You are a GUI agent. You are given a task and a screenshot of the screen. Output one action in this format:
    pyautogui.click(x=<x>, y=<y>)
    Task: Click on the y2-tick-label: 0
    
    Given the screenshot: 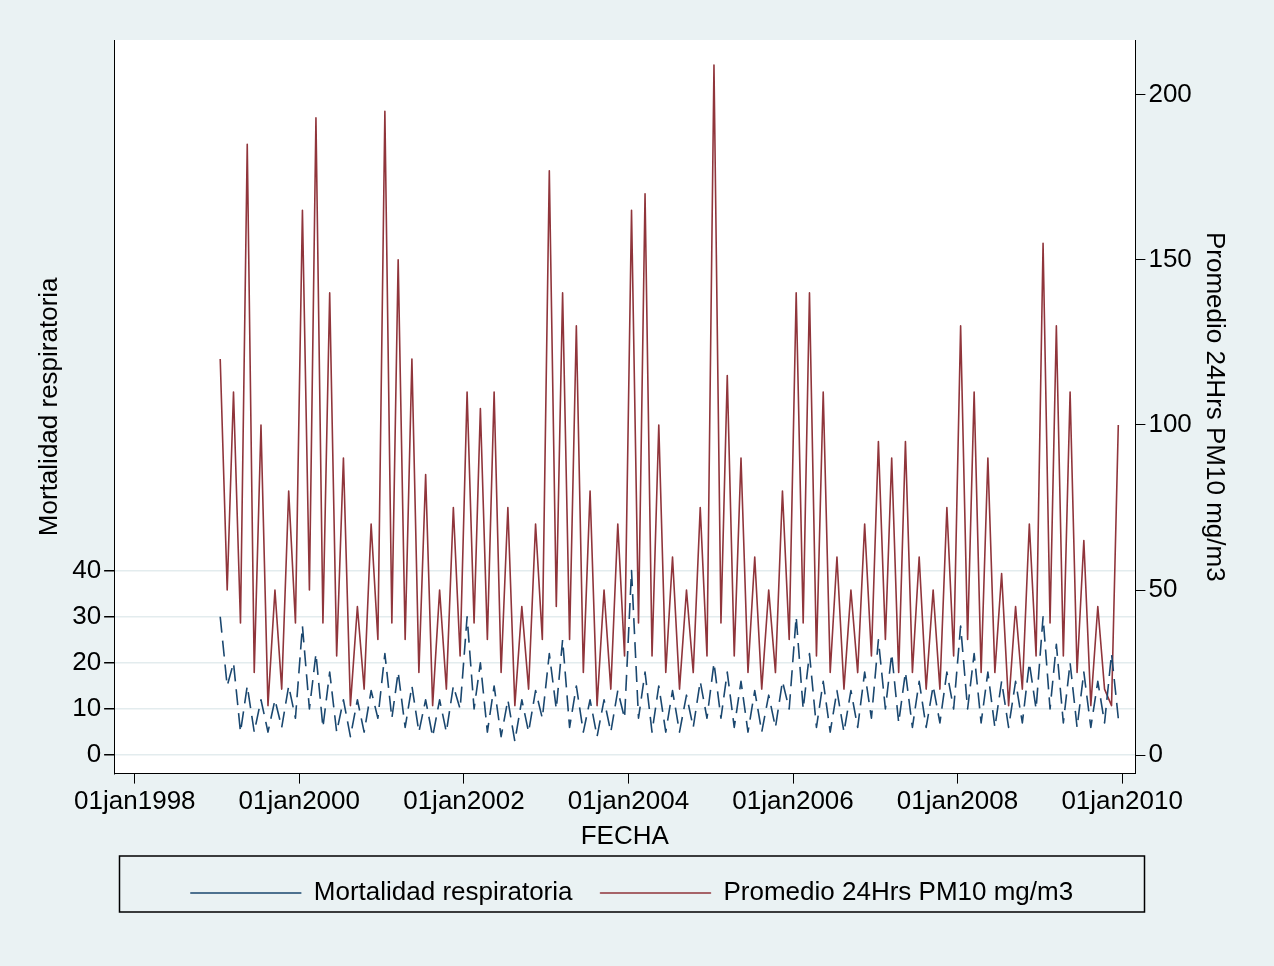 What is the action you would take?
    pyautogui.click(x=1155, y=753)
    